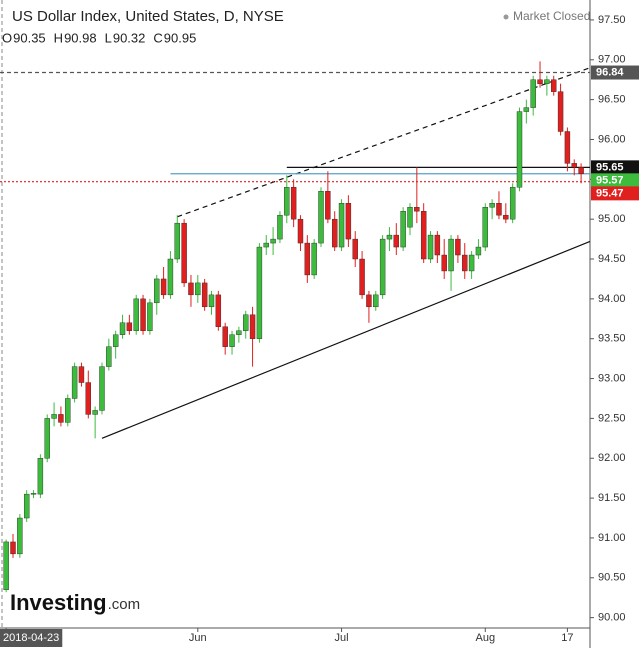 This screenshot has height=653, width=641. Describe the element at coordinates (612, 60) in the screenshot. I see `y-tick-label: 97.00` at that location.